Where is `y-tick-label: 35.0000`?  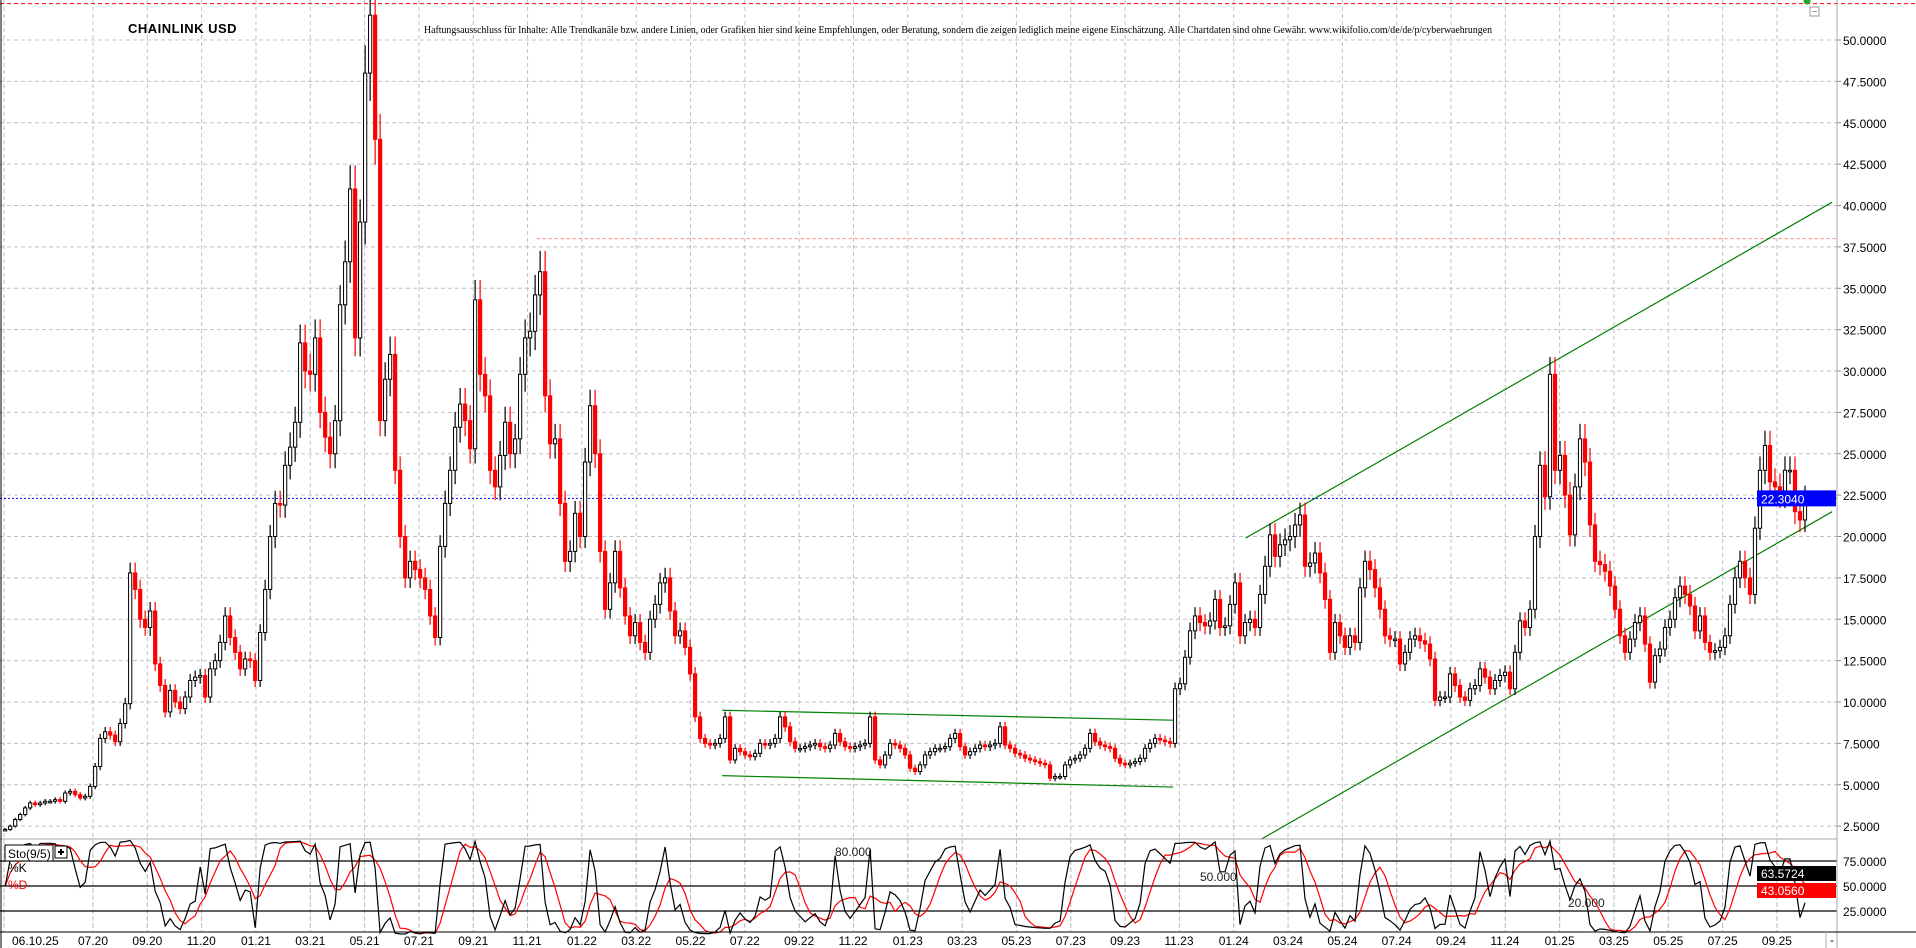
y-tick-label: 35.0000 is located at coordinates (1865, 289).